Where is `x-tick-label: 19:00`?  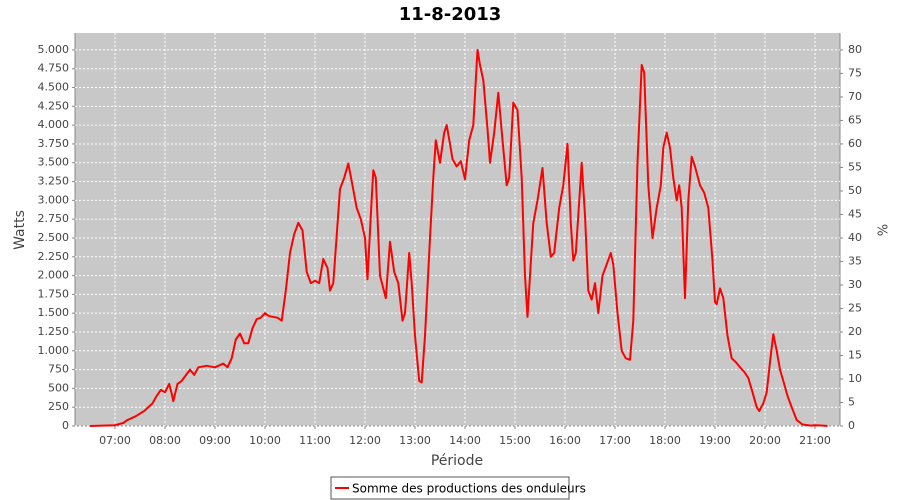
x-tick-label: 19:00 is located at coordinates (715, 440).